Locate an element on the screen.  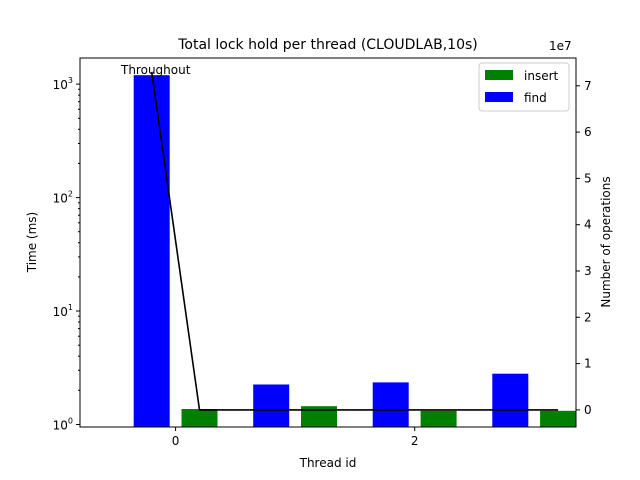
y2-tick-label-5: 5 is located at coordinates (588, 178).